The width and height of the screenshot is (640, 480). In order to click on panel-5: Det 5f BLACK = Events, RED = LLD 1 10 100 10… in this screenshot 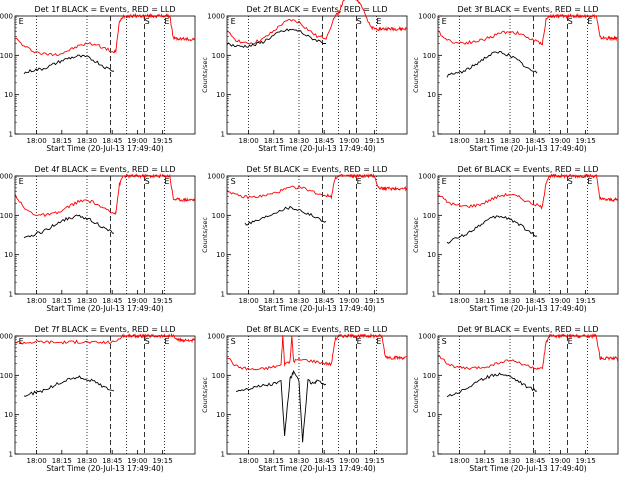, I will do `click(304, 239)`.